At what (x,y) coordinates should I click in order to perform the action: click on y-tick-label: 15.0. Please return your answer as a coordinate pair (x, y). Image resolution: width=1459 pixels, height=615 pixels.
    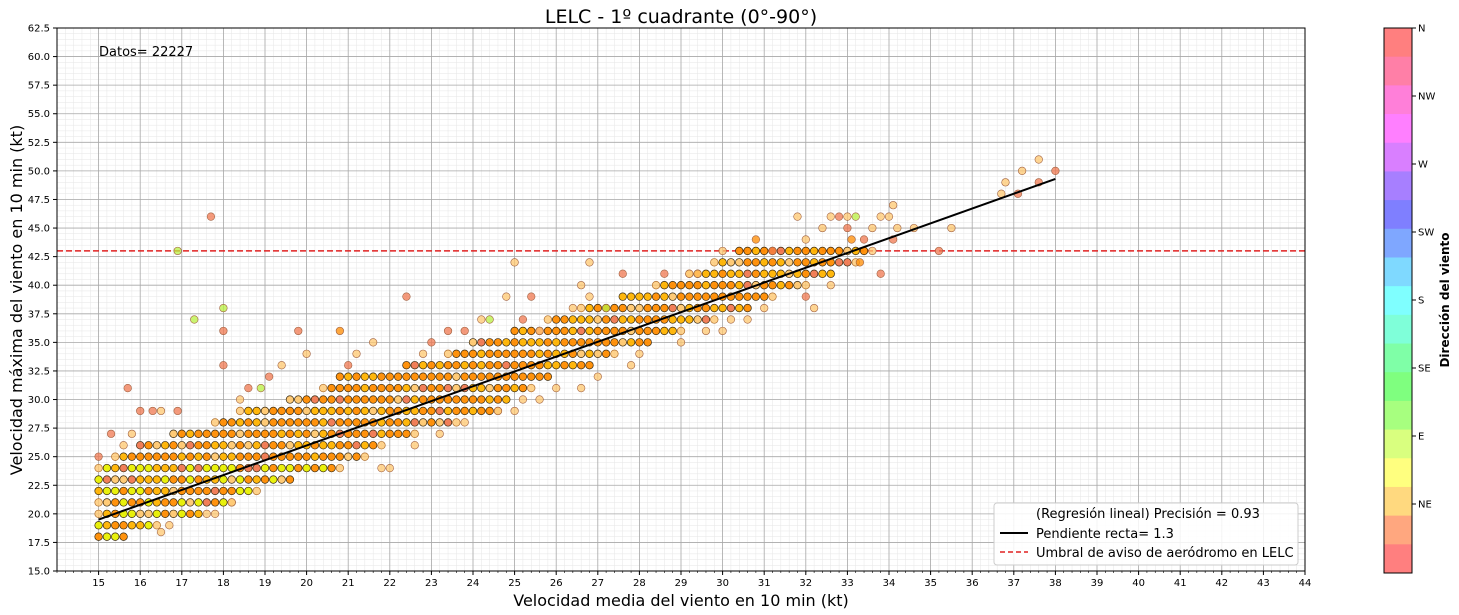
    Looking at the image, I should click on (39, 572).